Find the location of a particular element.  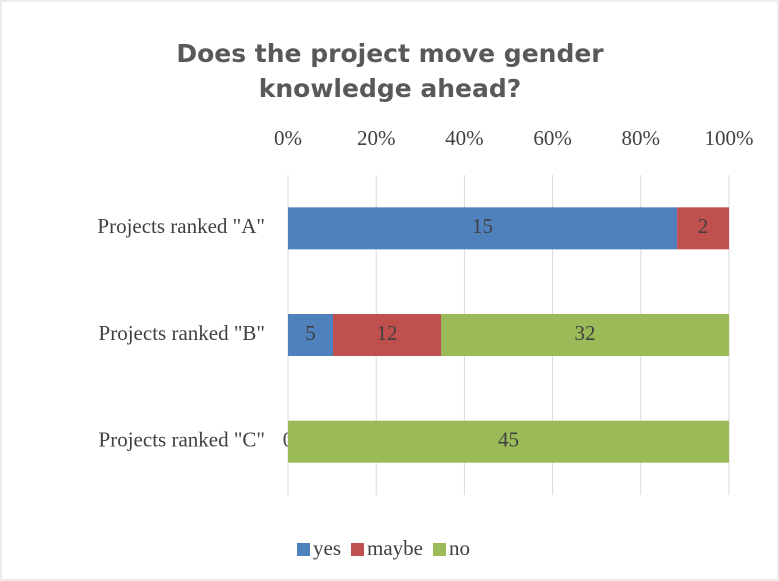

legend-label: no is located at coordinates (459, 548).